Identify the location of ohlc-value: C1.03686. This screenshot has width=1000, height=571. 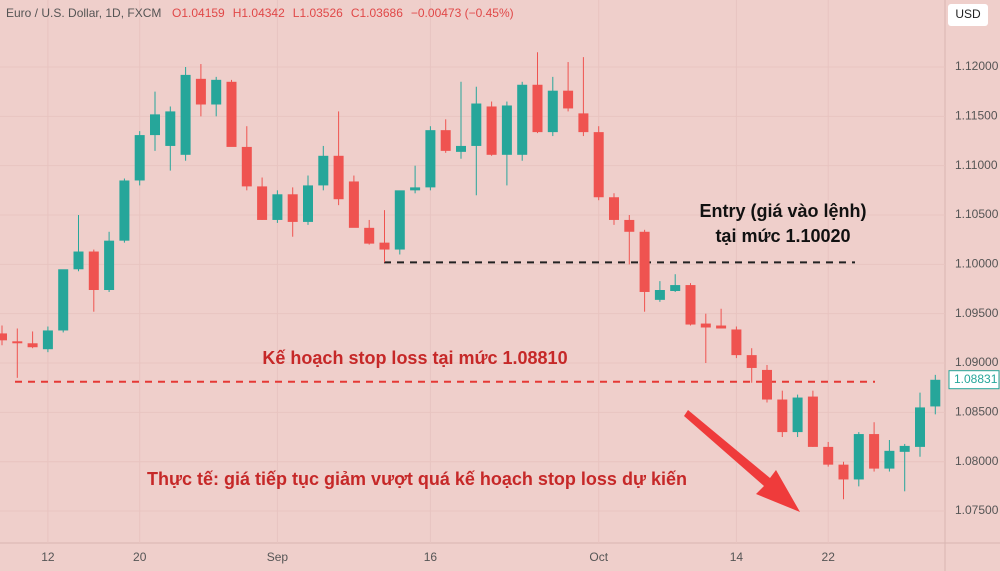
(377, 13).